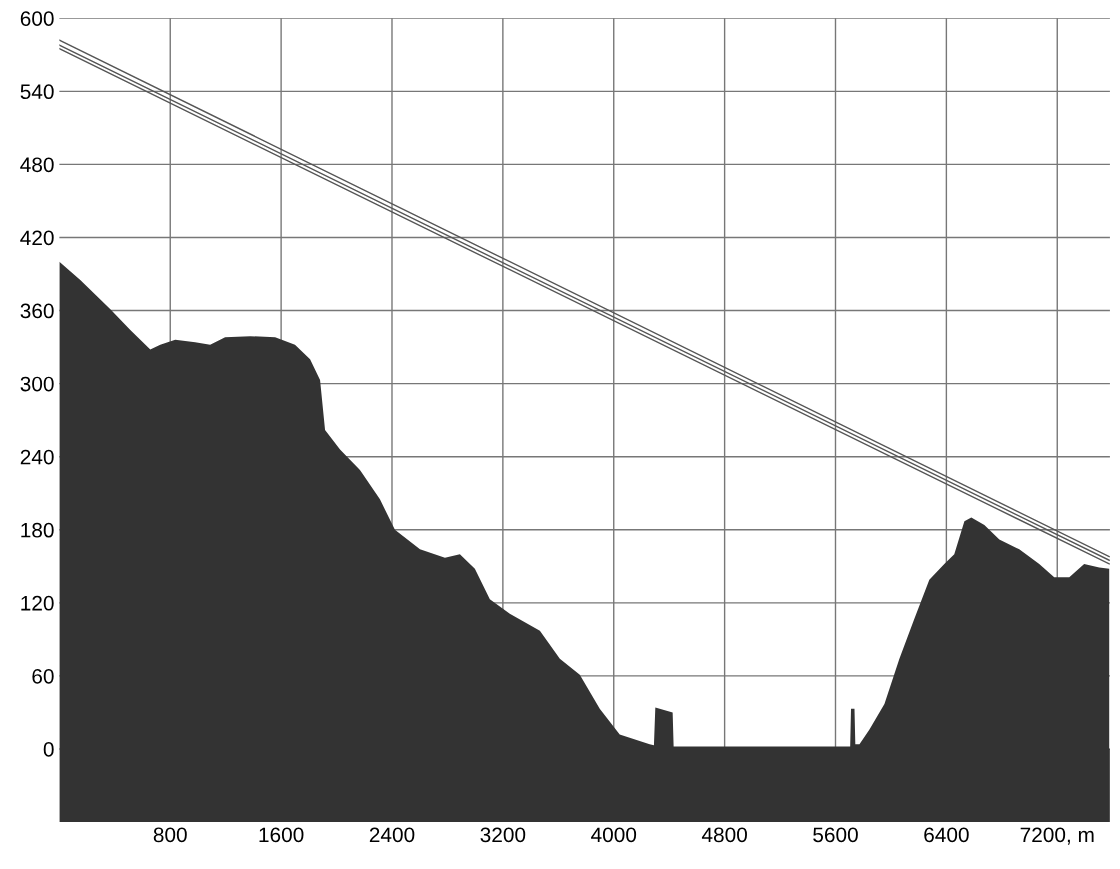 The width and height of the screenshot is (1120, 869). Describe the element at coordinates (724, 835) in the screenshot. I see `x-tick-label: 4800` at that location.